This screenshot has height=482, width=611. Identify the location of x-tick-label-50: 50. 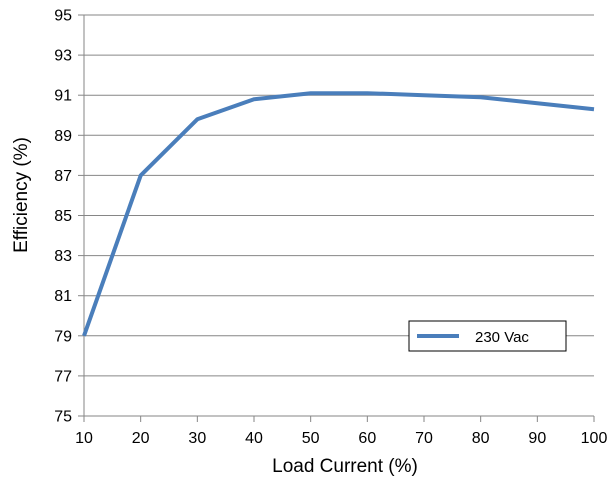
(311, 438).